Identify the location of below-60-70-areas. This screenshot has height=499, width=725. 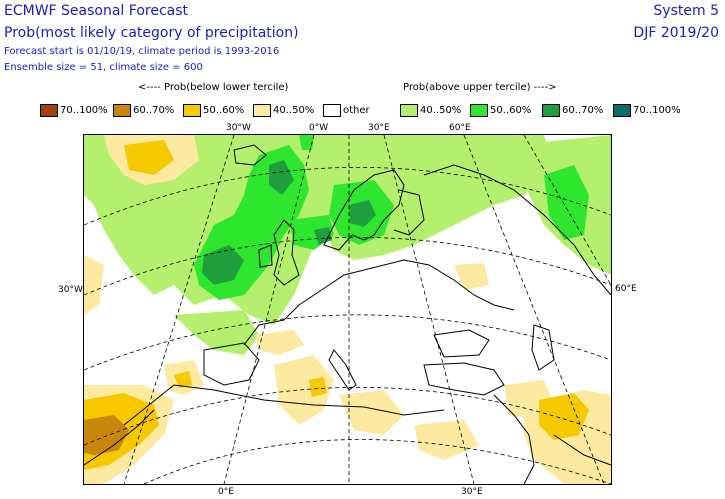
(106, 435).